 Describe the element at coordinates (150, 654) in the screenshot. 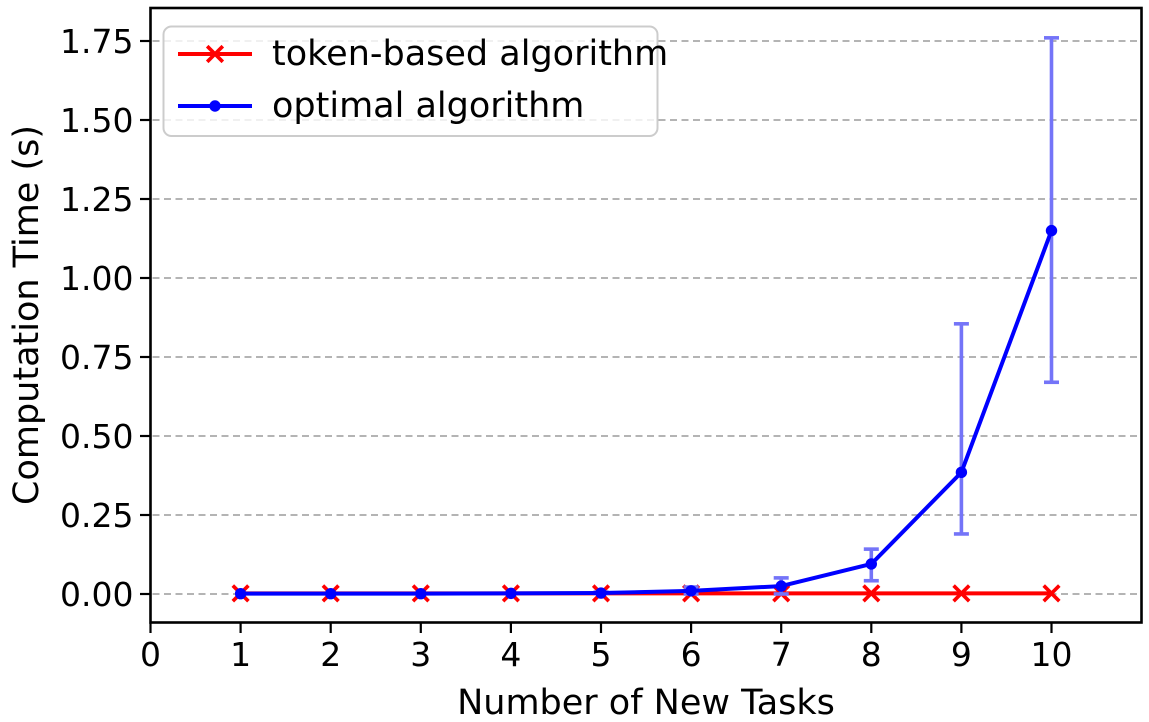

I see `x-tick-label: 0` at that location.